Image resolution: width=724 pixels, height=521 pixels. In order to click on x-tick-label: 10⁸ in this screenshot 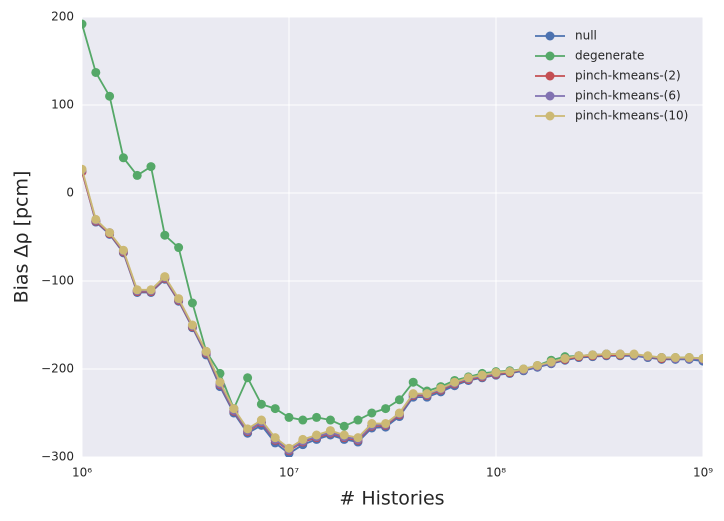, I will do `click(496, 473)`.